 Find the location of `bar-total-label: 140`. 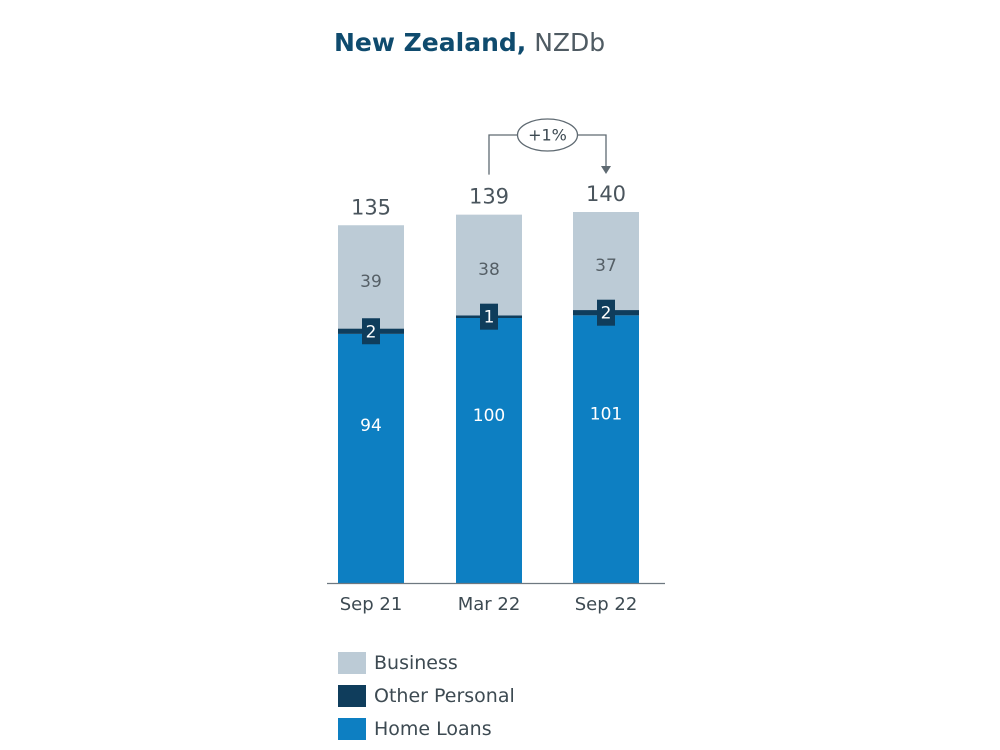

bar-total-label: 140 is located at coordinates (606, 194).